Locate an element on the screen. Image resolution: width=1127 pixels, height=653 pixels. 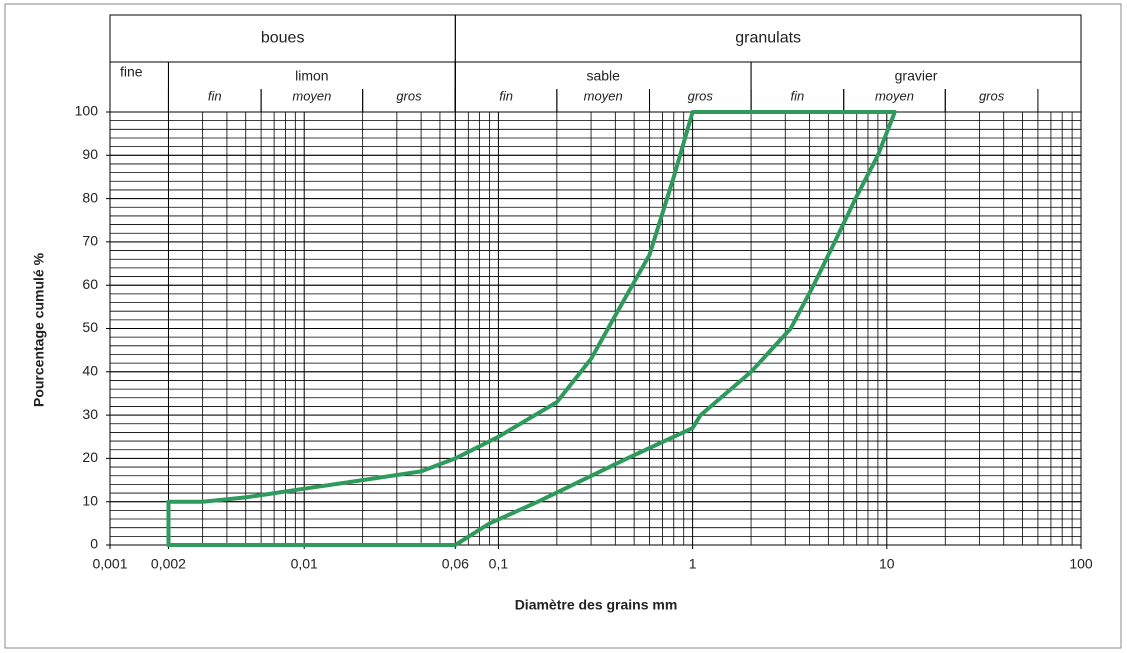
x-tick-label: 1 is located at coordinates (693, 564).